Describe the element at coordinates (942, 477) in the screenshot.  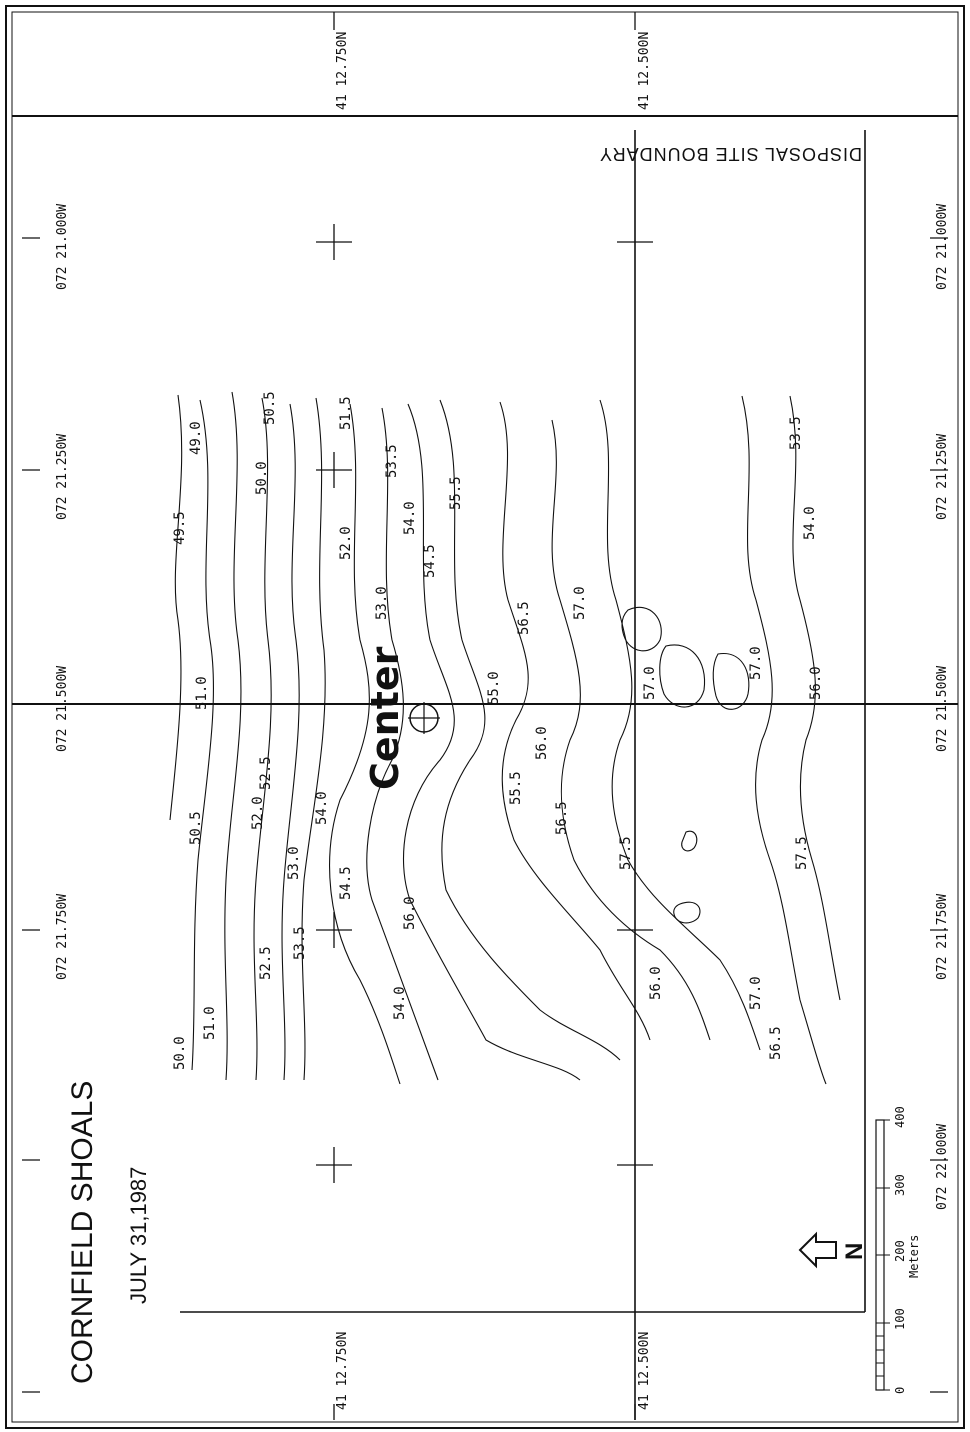
I see `lon-label-right: 072 21.250W` at that location.